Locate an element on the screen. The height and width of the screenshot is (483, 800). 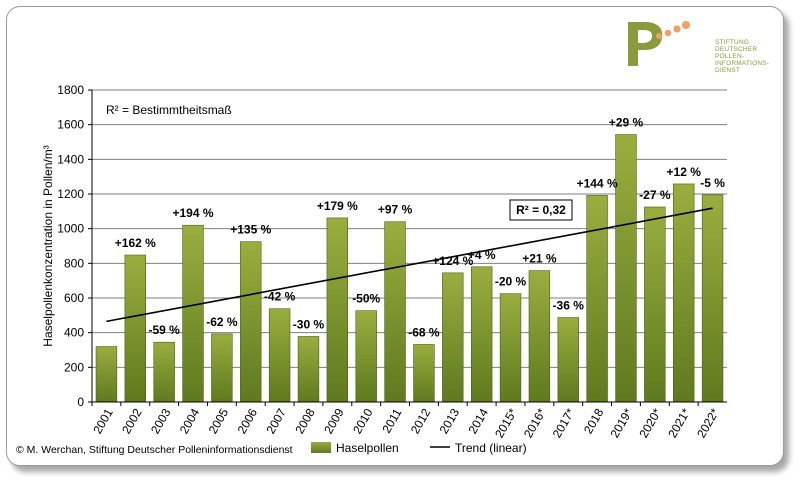
x-tick-label: 2015* is located at coordinates (506, 423).